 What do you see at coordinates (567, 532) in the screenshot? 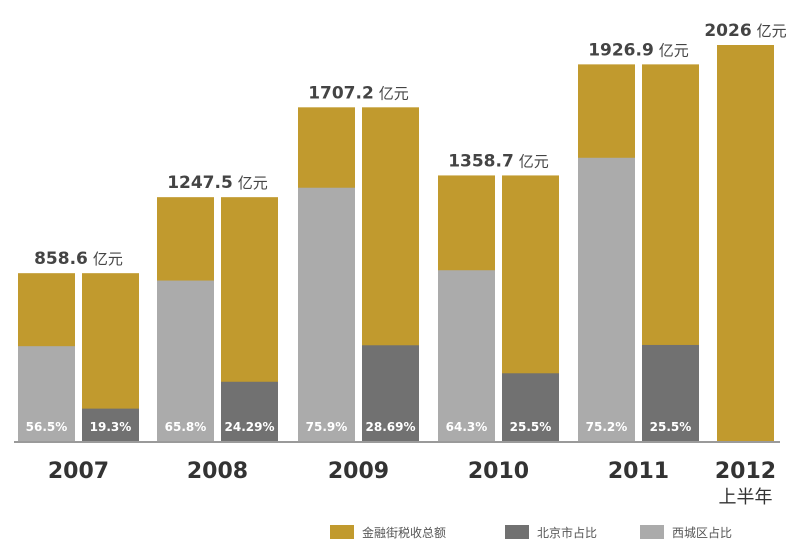
I see `legend-label-beijing: 北京市占比` at bounding box center [567, 532].